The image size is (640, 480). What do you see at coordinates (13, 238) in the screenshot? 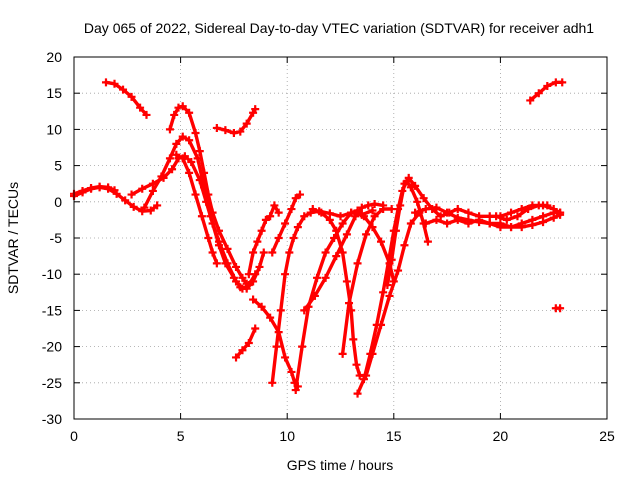
I see `y-axis-label: SDTVAR / TECUs` at bounding box center [13, 238].